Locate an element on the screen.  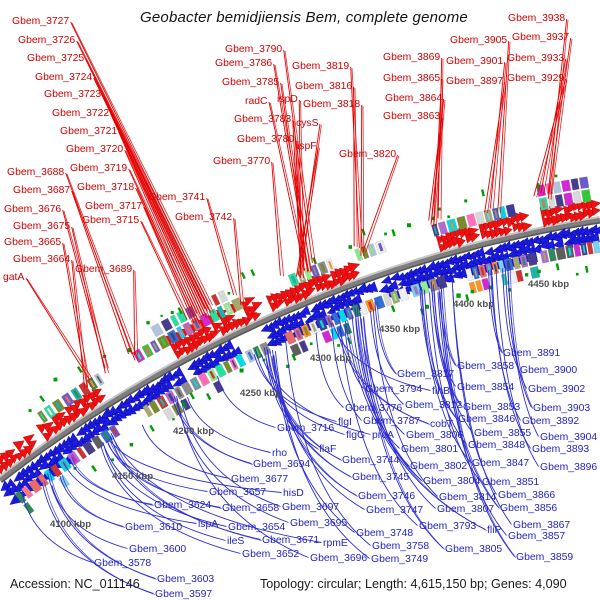
gene-label-blue: Gbem_3846 is located at coordinates (486, 419).